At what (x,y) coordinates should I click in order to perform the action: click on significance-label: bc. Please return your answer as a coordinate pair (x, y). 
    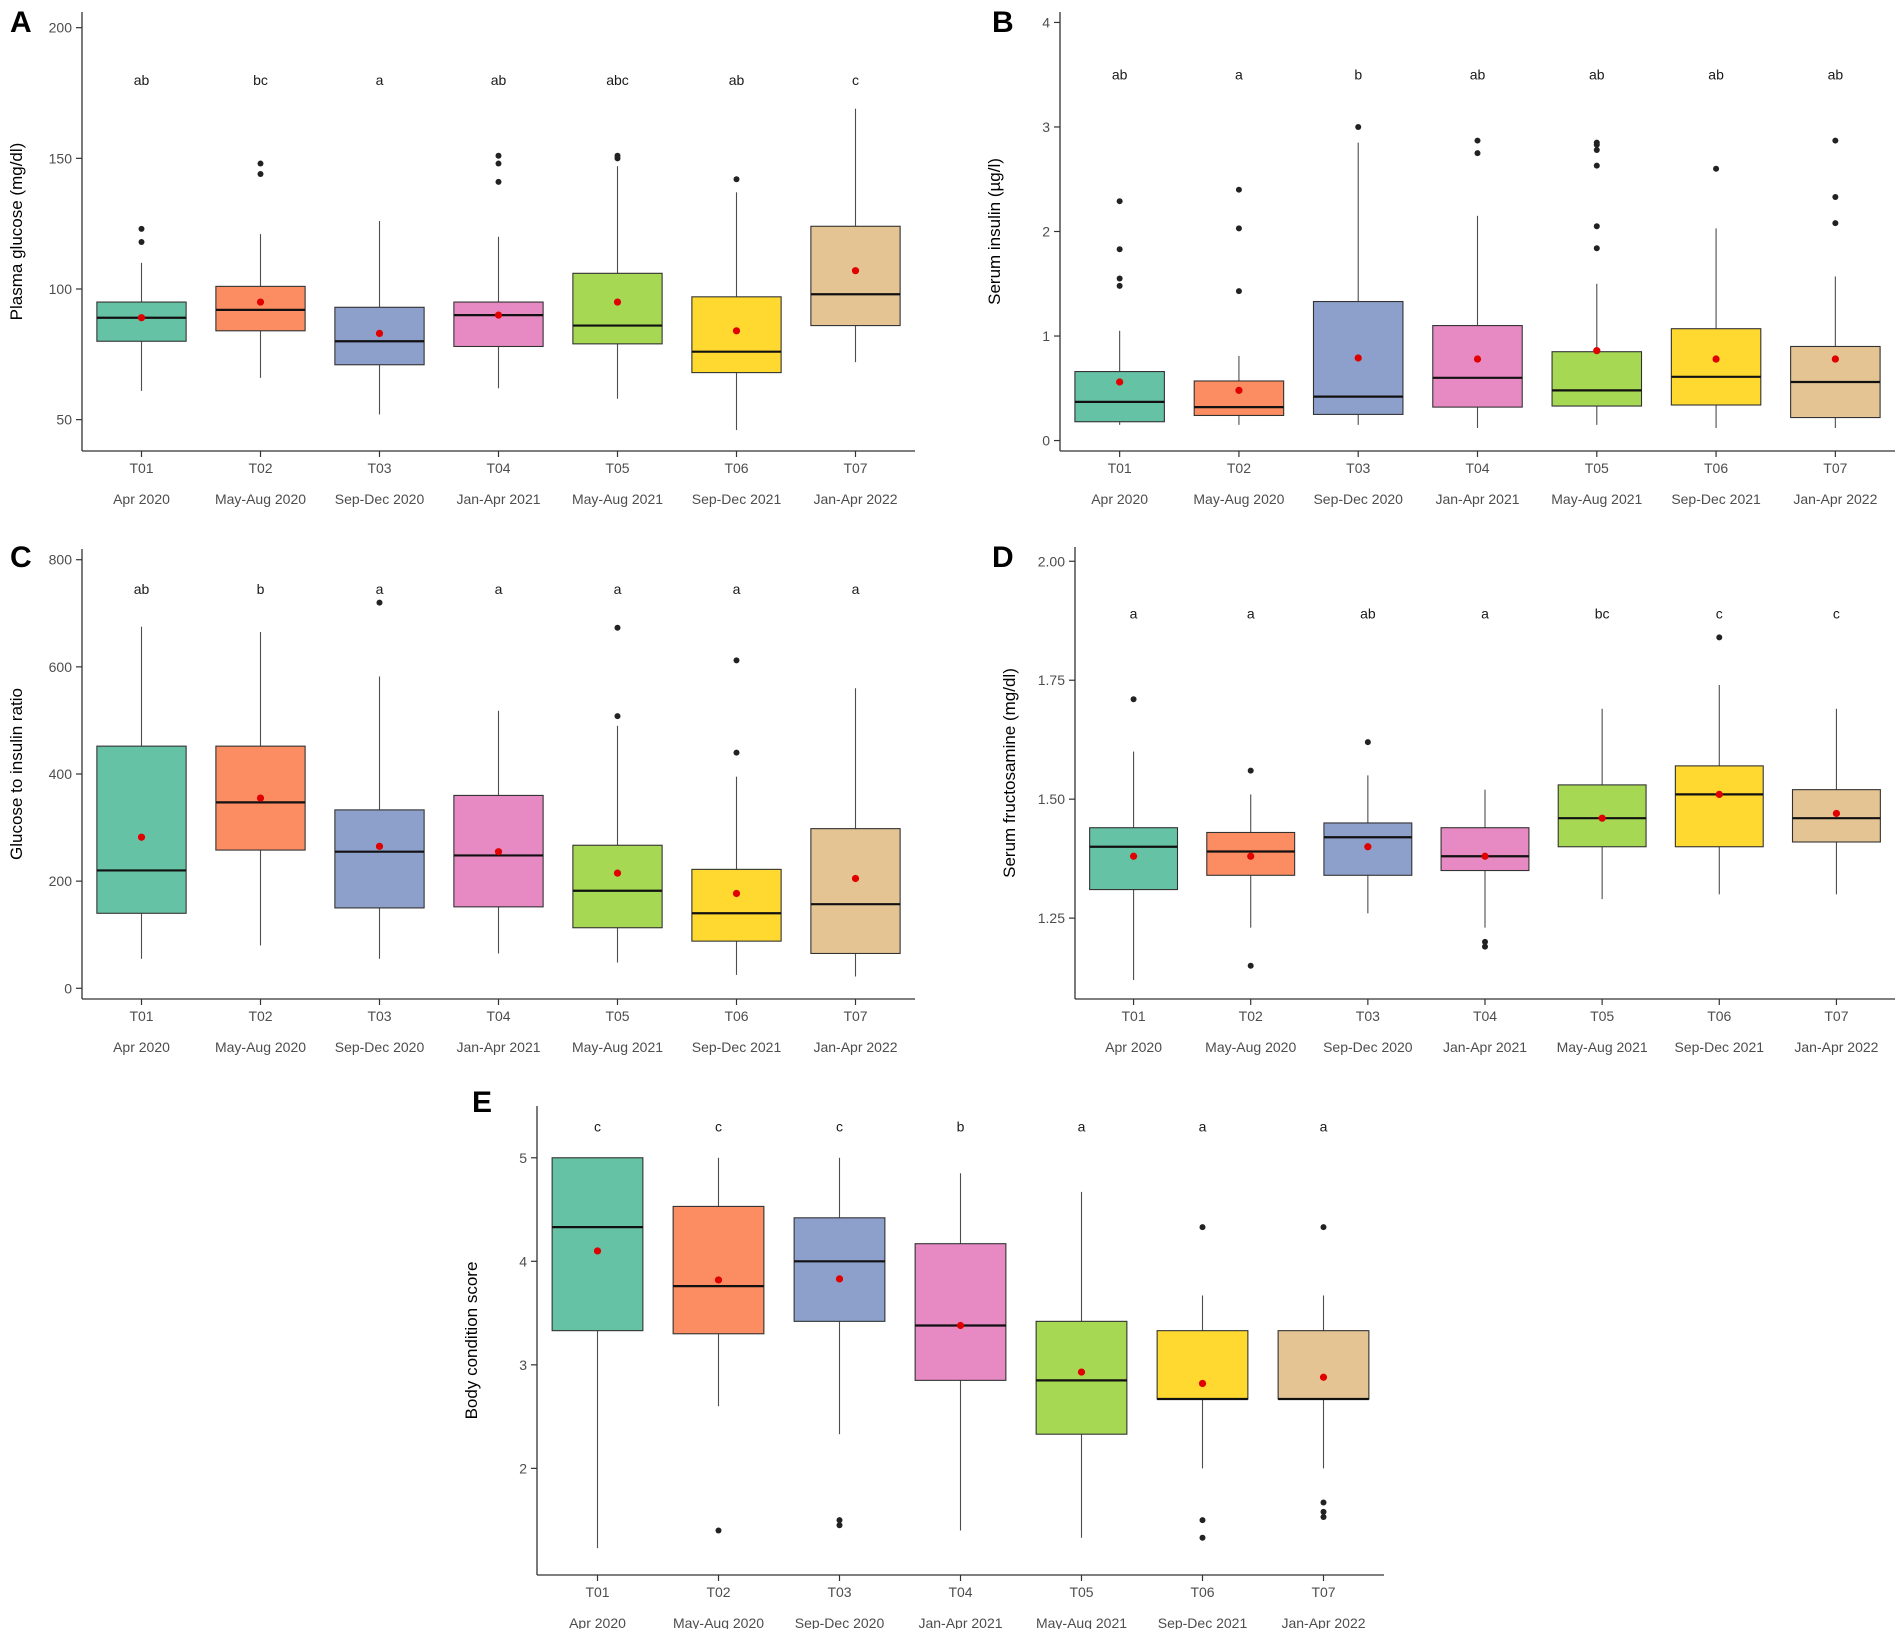
    Looking at the image, I should click on (260, 80).